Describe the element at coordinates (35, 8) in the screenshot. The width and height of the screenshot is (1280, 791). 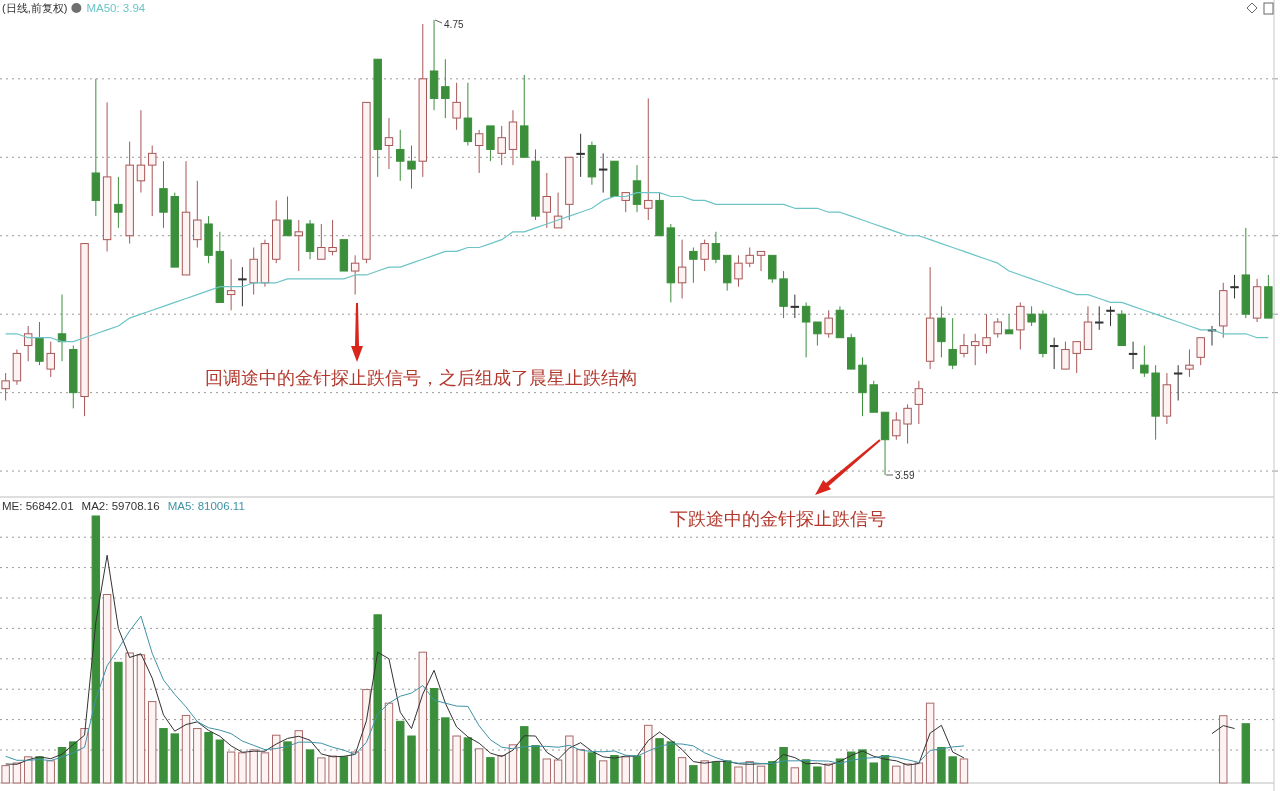
I see `text: (日线,前复权)` at that location.